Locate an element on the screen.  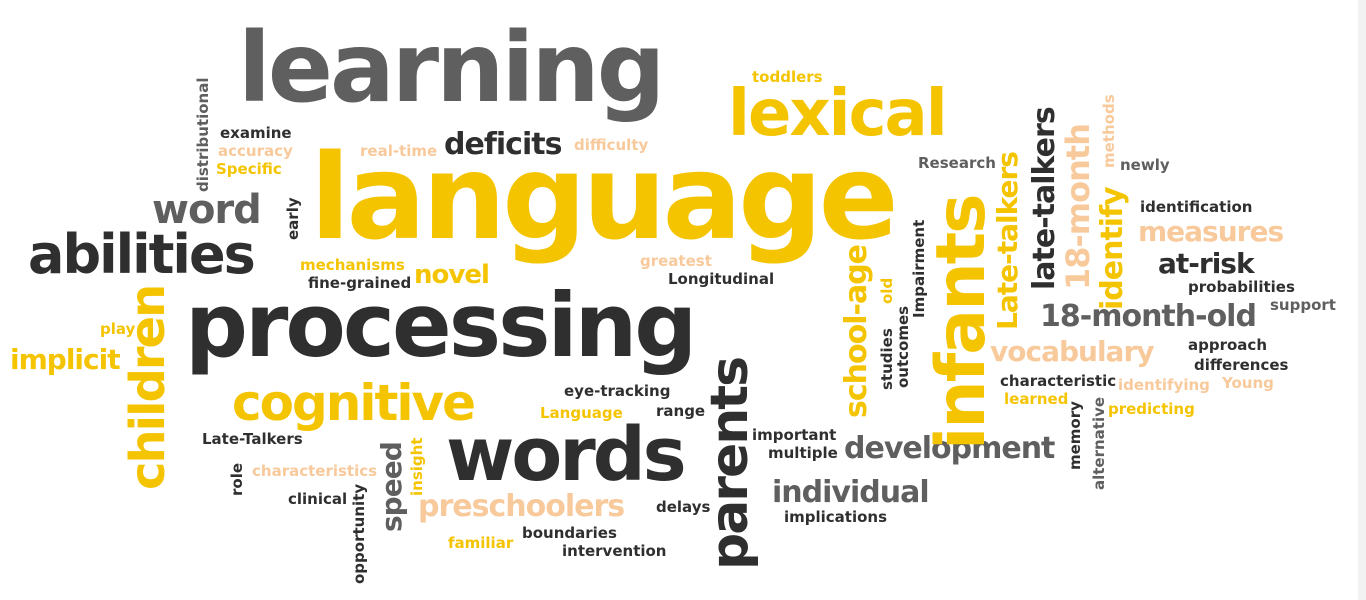
word-parents: parents is located at coordinates (730, 463).